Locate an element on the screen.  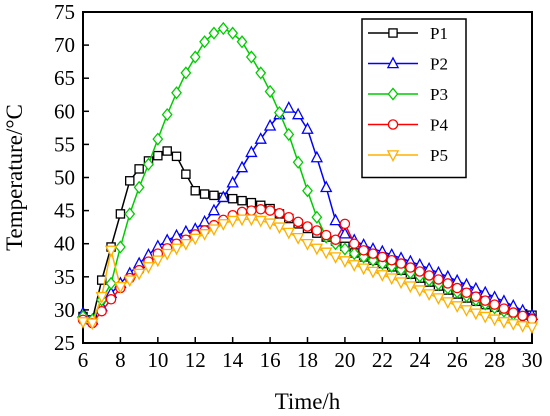
x-tick-label: 10 is located at coordinates (157, 360).